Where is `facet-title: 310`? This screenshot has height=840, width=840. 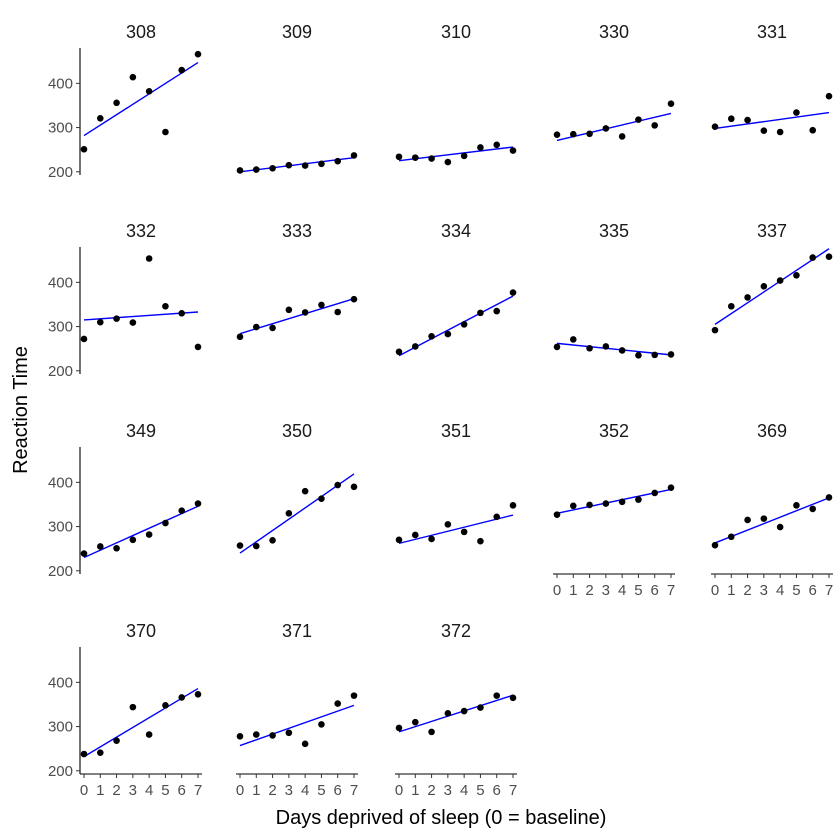
facet-title: 310 is located at coordinates (456, 32).